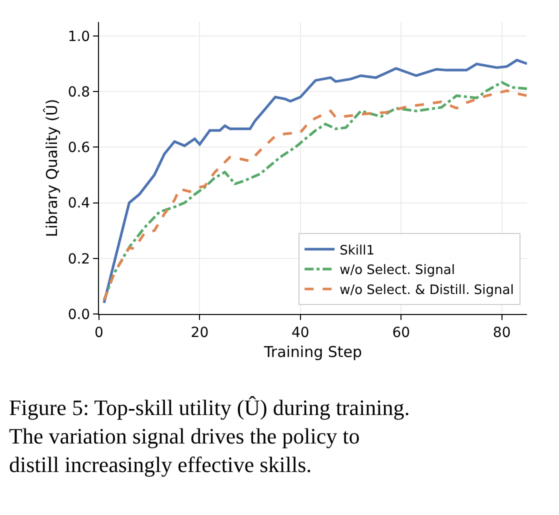  What do you see at coordinates (397, 270) in the screenshot?
I see `legend-label: w/o Select. Signal` at bounding box center [397, 270].